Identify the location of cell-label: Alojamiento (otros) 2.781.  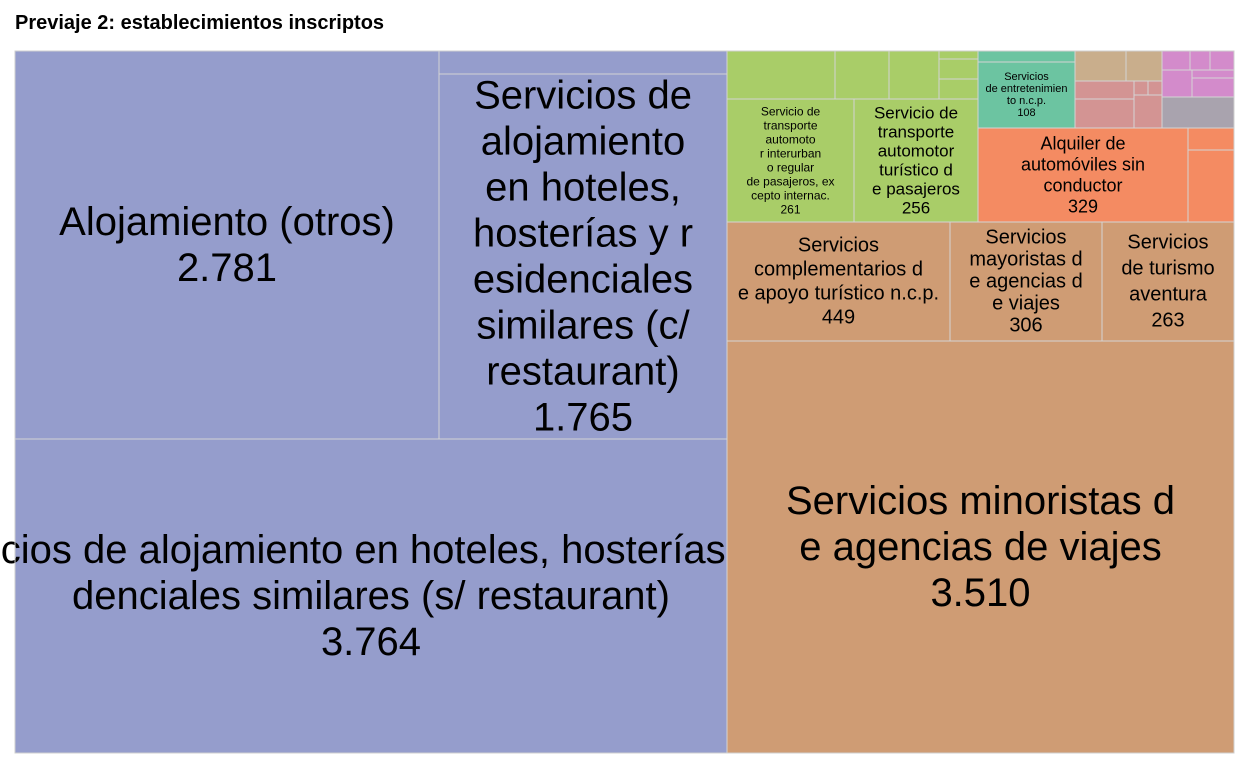
(227, 245).